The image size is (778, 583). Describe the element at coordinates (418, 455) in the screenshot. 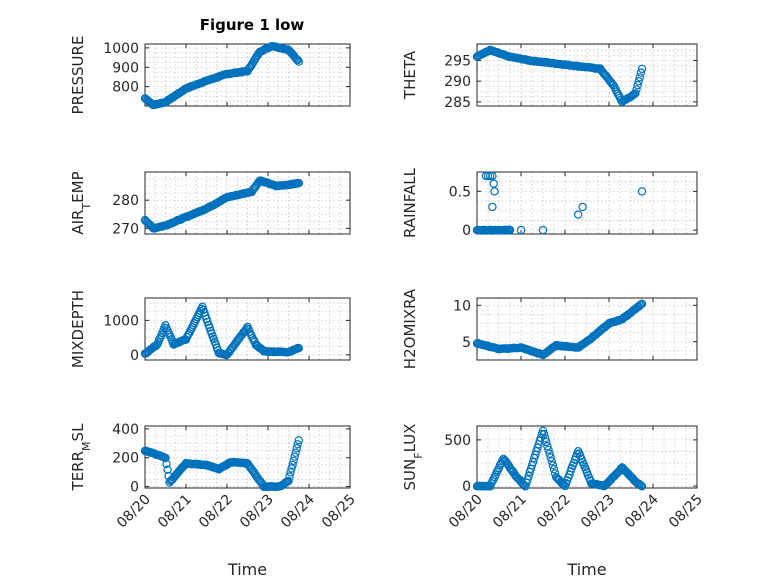

I see `y-axis-label-part: F` at that location.